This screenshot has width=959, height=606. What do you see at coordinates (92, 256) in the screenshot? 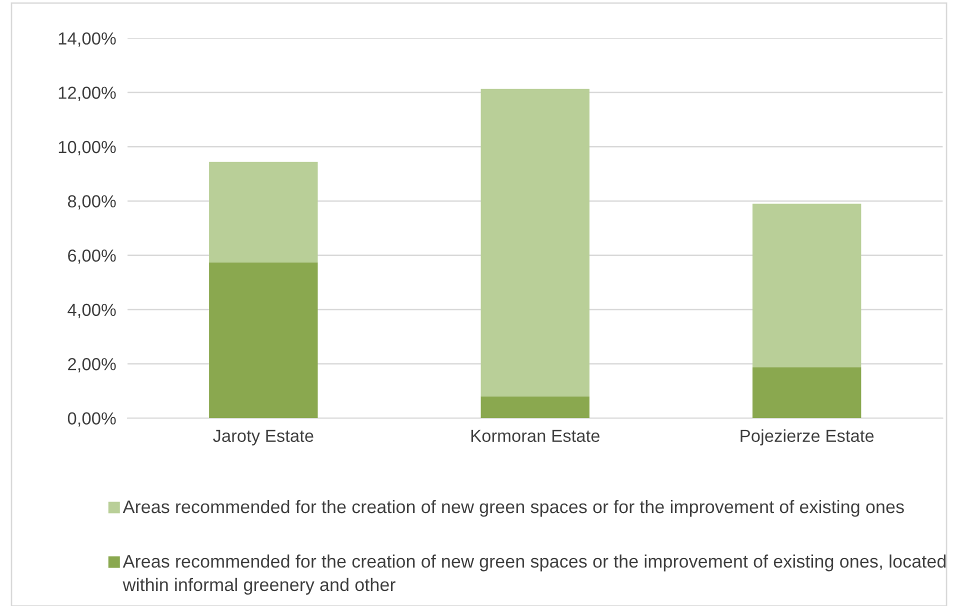
I see `y-tick-label: 6,00%` at bounding box center [92, 256].